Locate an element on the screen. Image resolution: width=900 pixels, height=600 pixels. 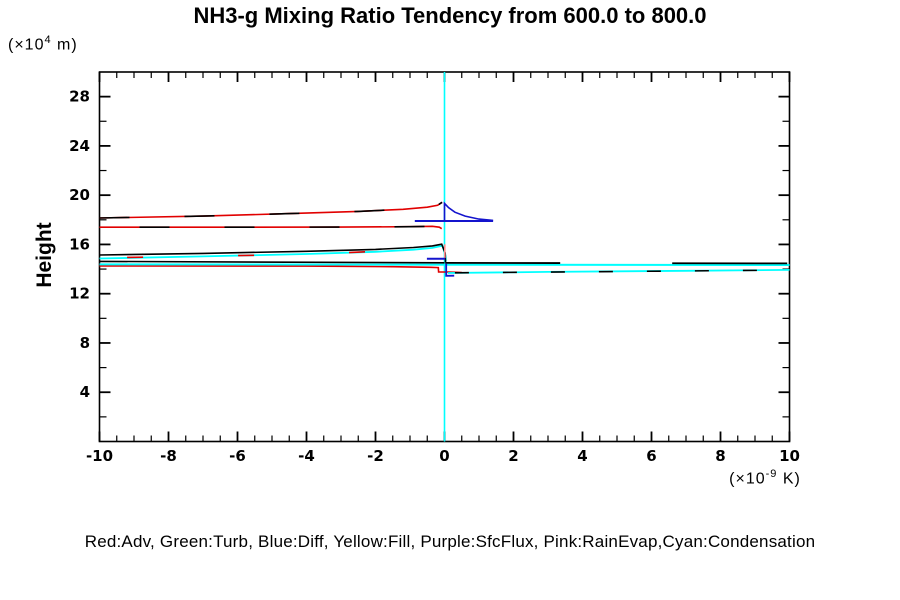
x-tick-label: 2 is located at coordinates (513, 456).